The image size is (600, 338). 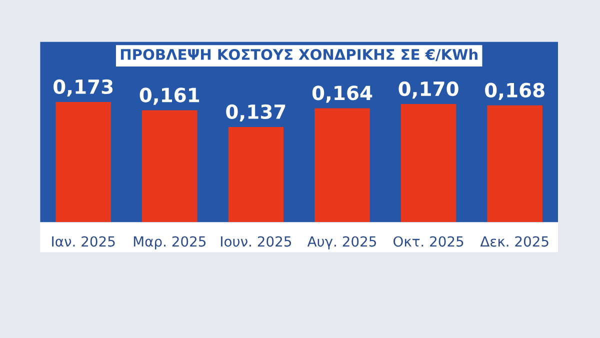 What do you see at coordinates (514, 241) in the screenshot?
I see `x-tick-label: Δεκ. 2025` at bounding box center [514, 241].